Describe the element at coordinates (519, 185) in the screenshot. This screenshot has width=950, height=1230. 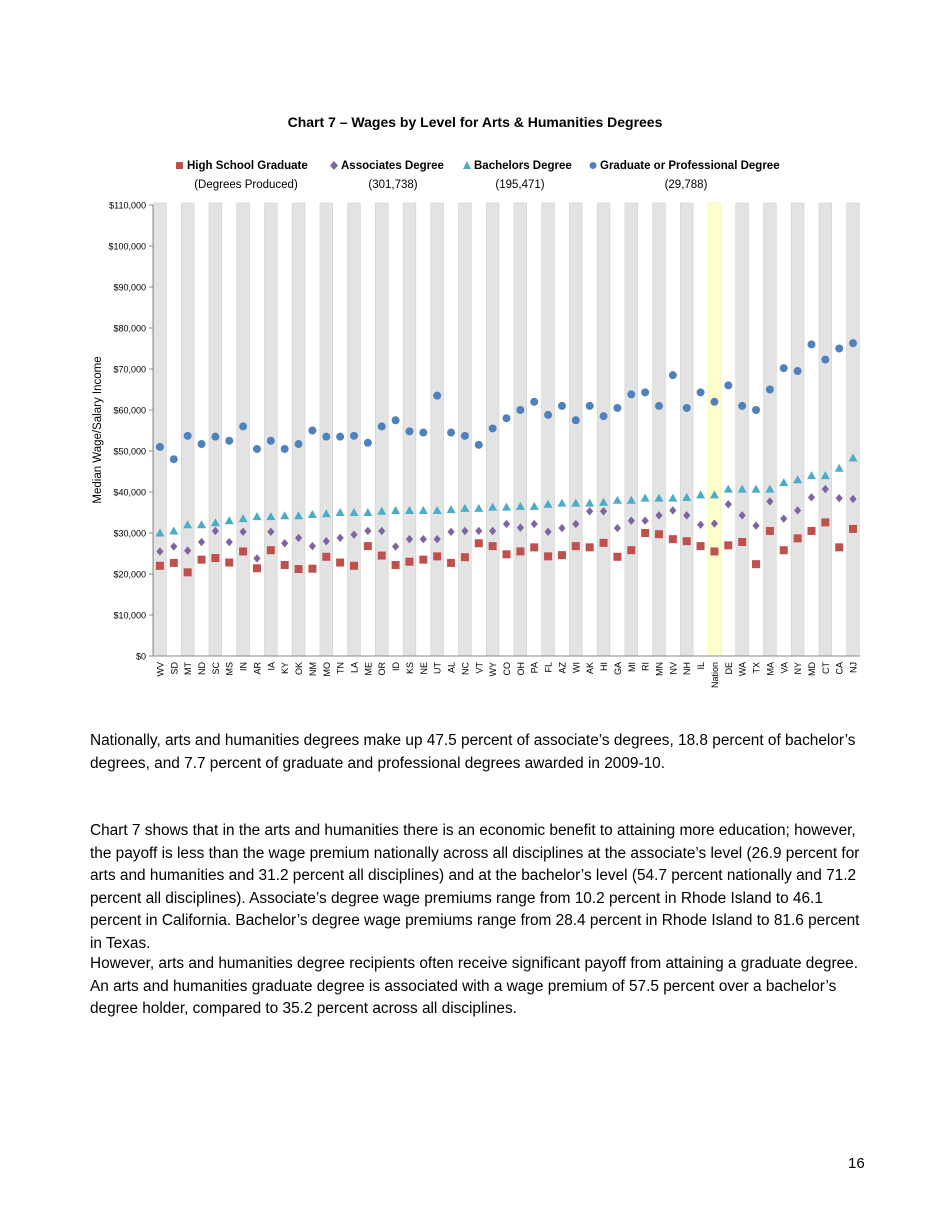
I see `legend-count-bachelors: (195,471)` at that location.